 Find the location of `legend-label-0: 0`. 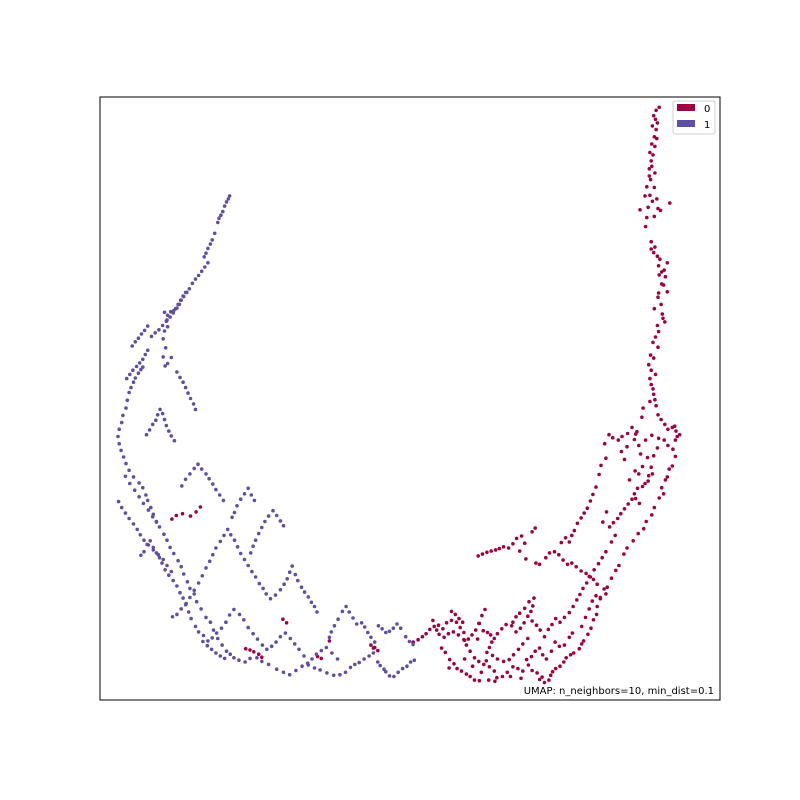

legend-label-0: 0 is located at coordinates (707, 109).